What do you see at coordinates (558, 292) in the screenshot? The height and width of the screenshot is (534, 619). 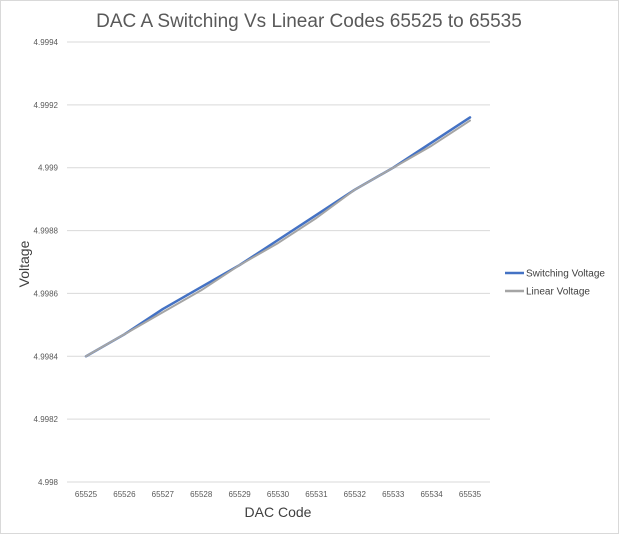 I see `legend-label-linear-voltage: Linear Voltage` at bounding box center [558, 292].